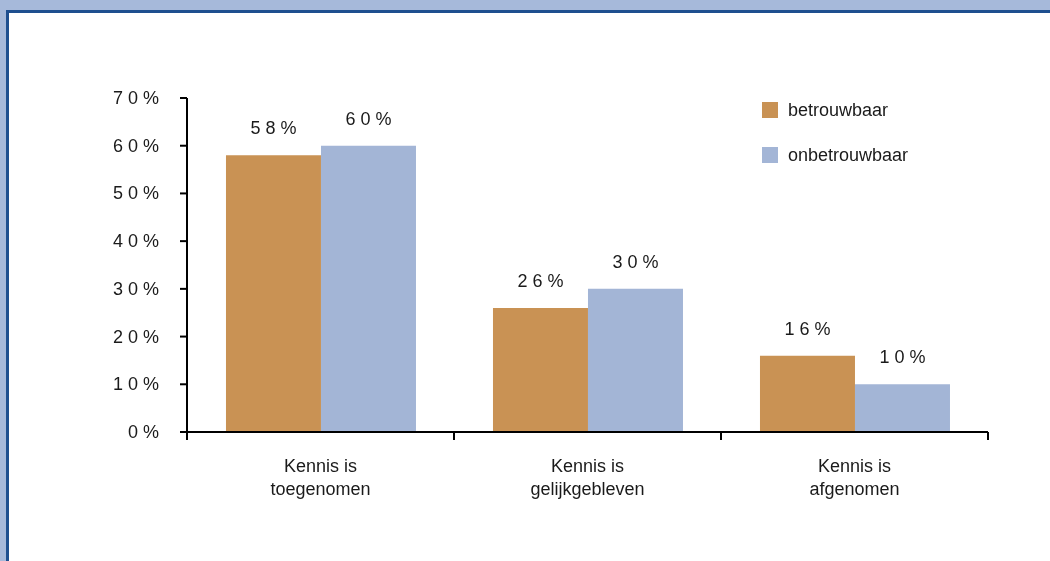  I want to click on y-tick-label: 60%, so click(138, 145).